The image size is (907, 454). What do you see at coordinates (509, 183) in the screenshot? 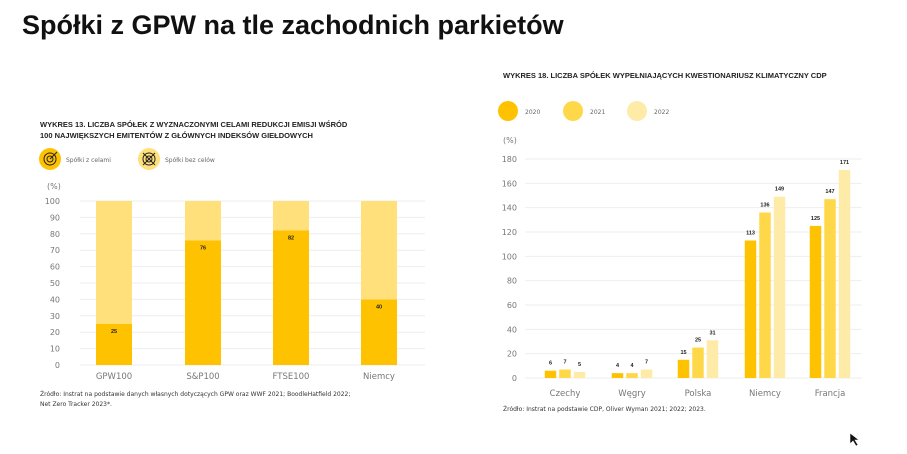
I see `y-tick-label: 160` at bounding box center [509, 183].